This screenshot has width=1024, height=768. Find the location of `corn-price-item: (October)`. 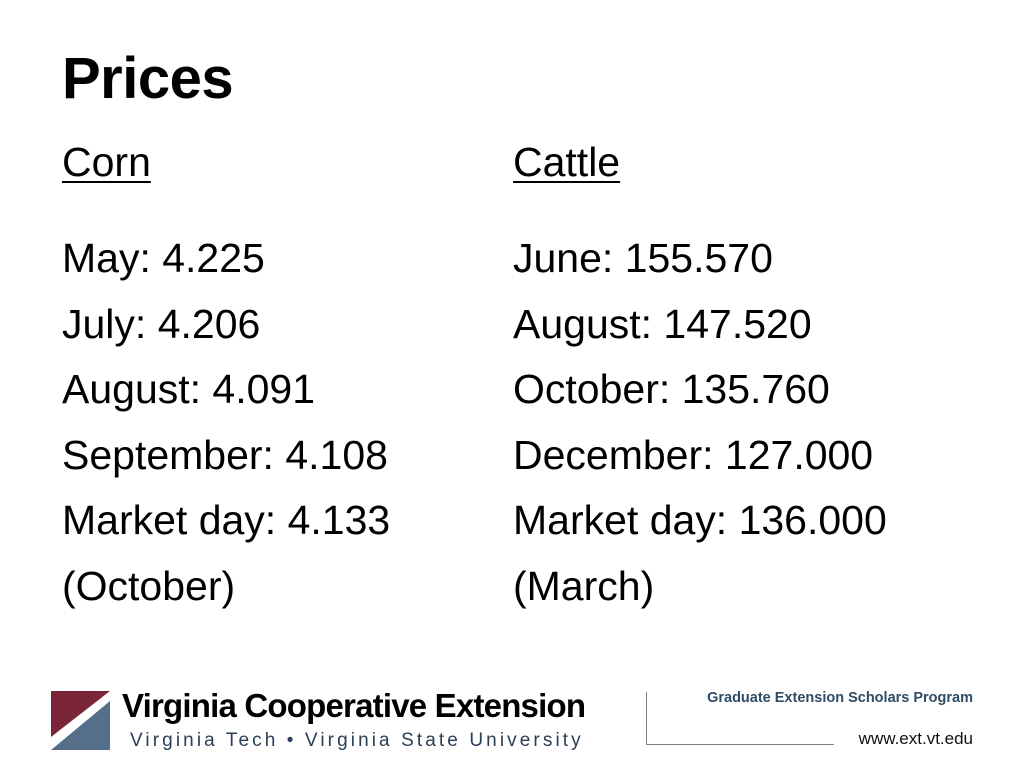

corn-price-item: (October) is located at coordinates (149, 585).